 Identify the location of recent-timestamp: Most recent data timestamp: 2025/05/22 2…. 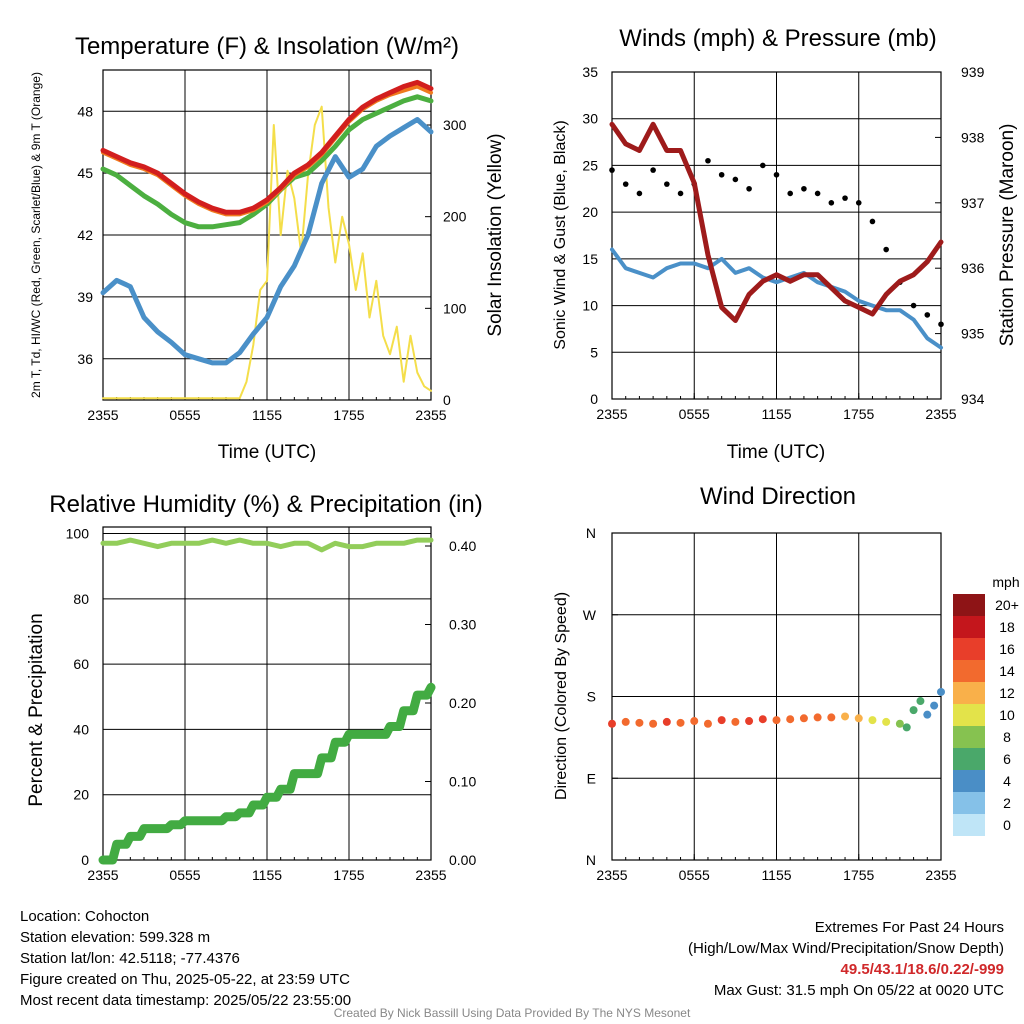
(186, 1000).